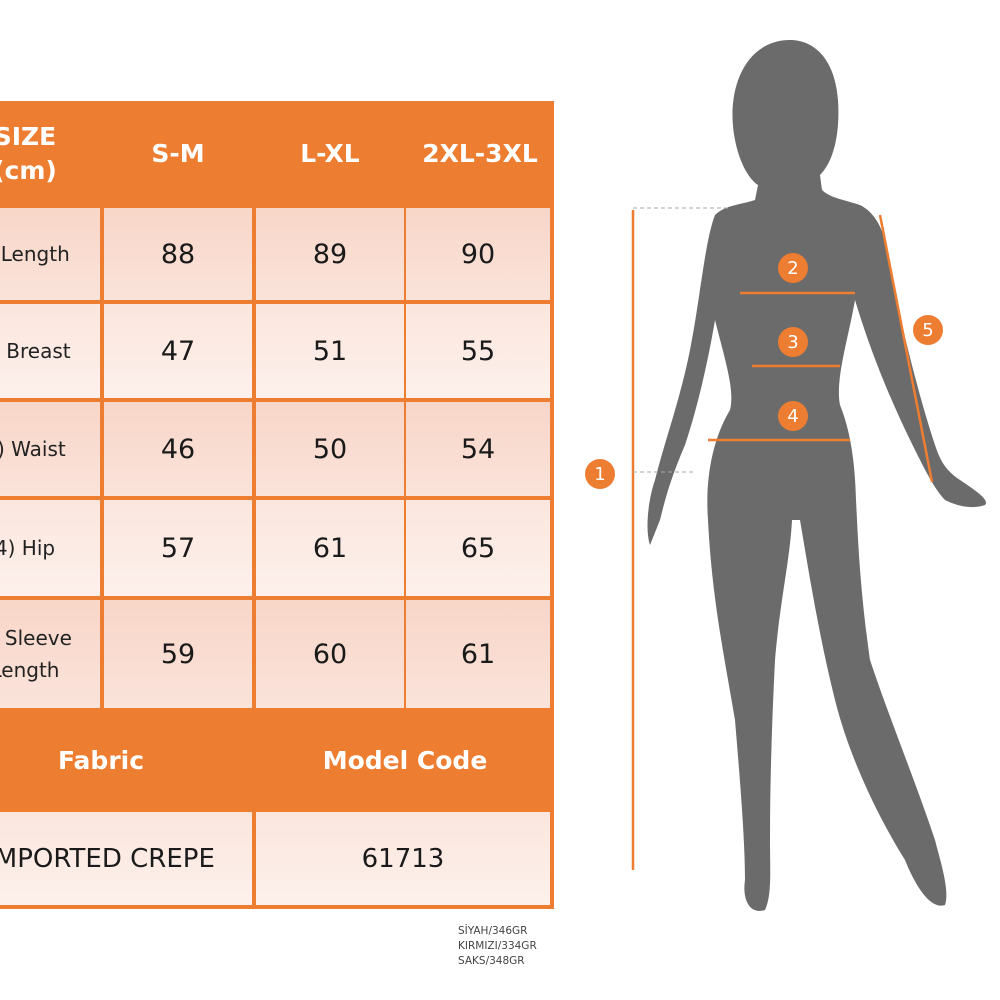  What do you see at coordinates (330, 449) in the screenshot?
I see `row-value: 50` at bounding box center [330, 449].